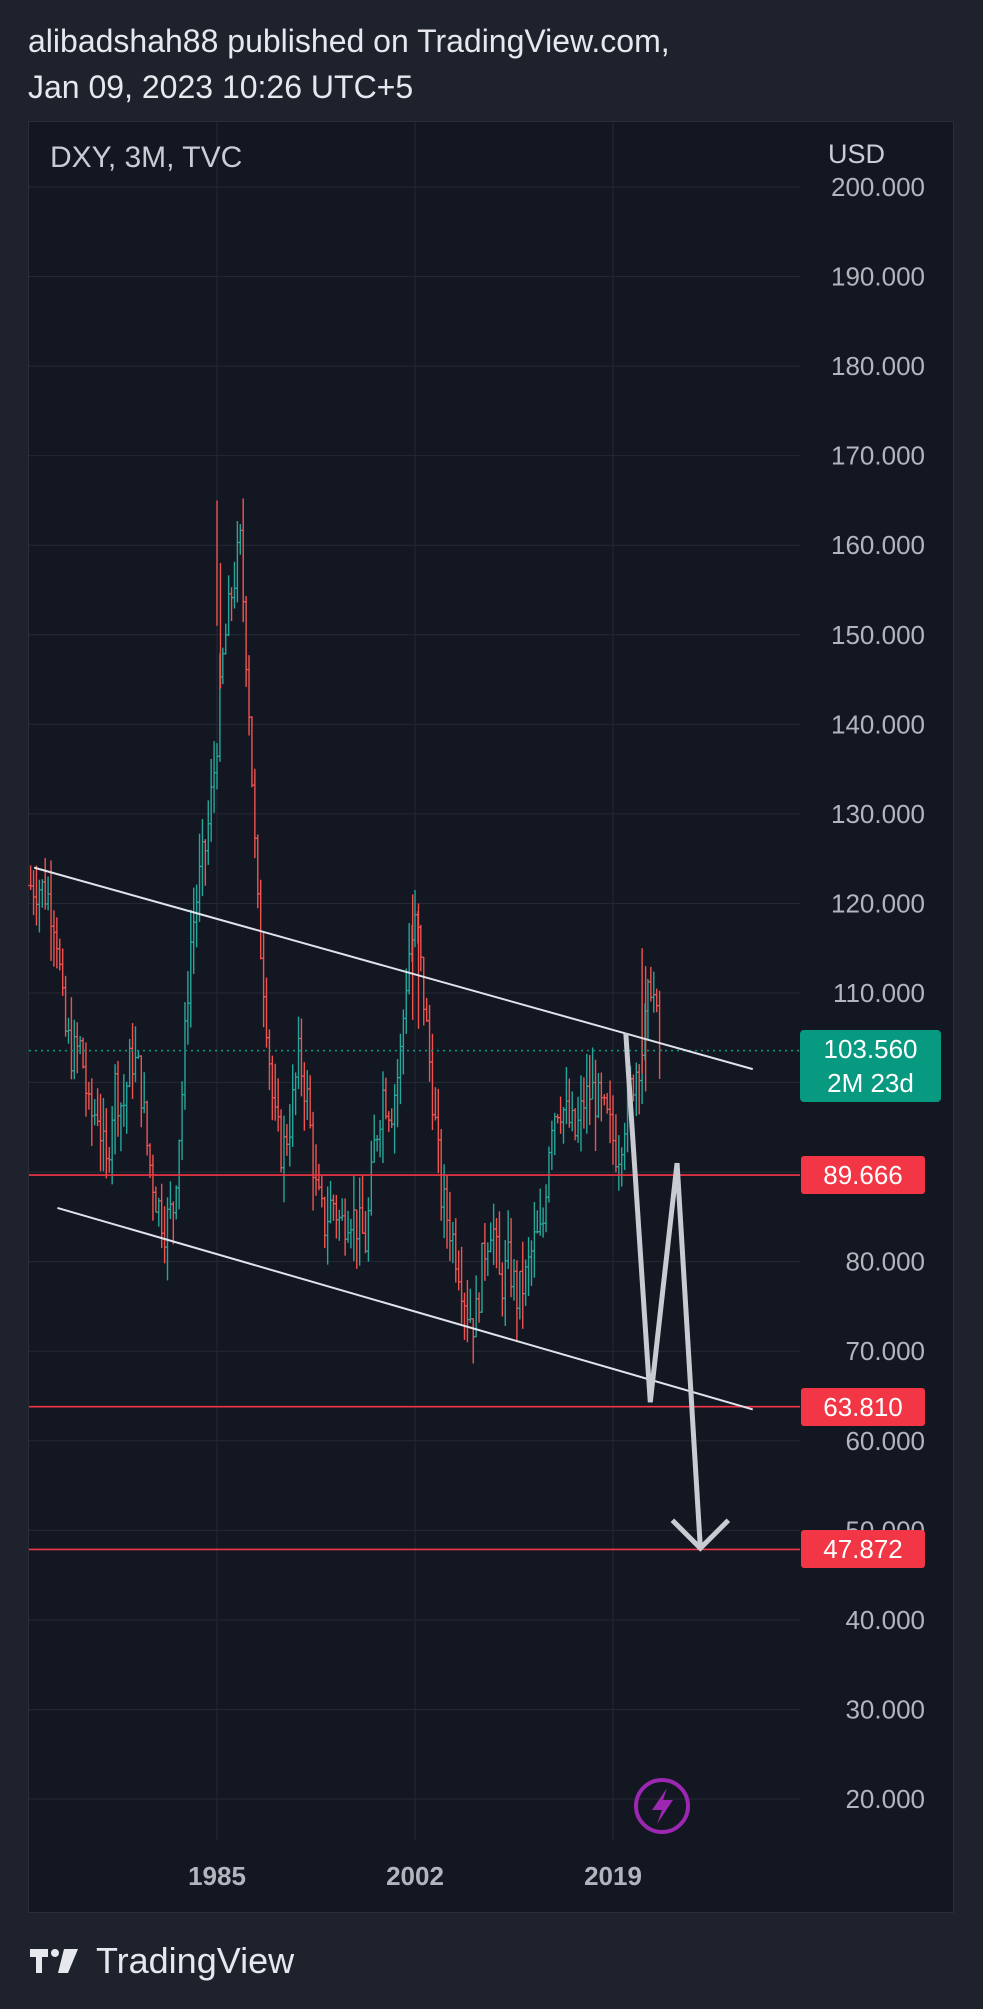 The width and height of the screenshot is (983, 2009). What do you see at coordinates (885, 1799) in the screenshot?
I see `price-tick-label: 20.000` at bounding box center [885, 1799].